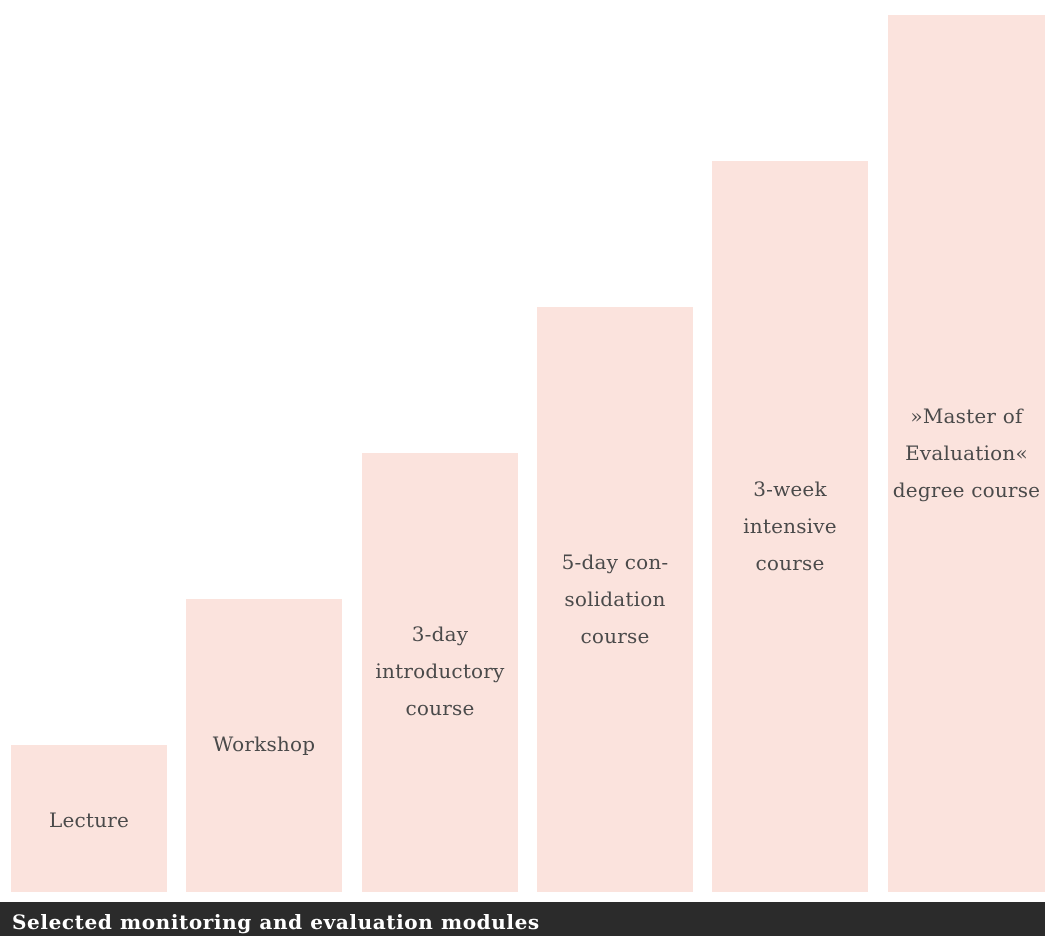 This screenshot has width=1045, height=936. I want to click on step-label: 3-week intensive course, so click(790, 526).